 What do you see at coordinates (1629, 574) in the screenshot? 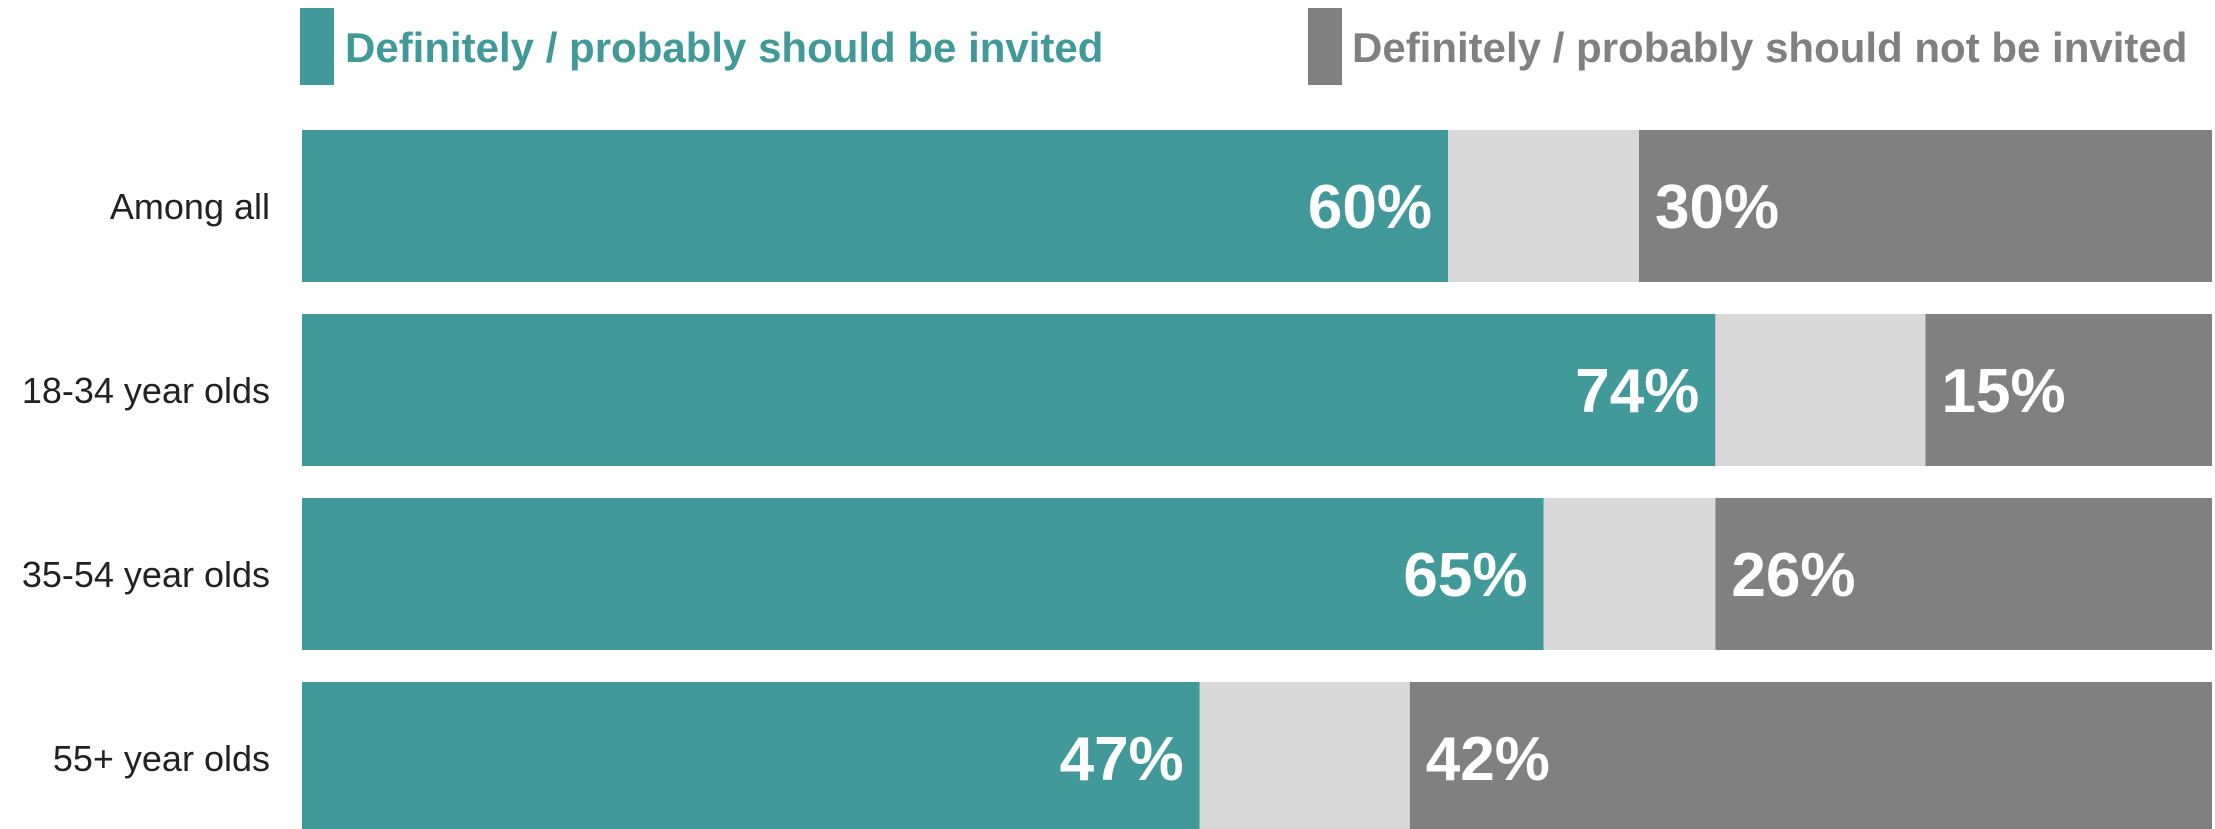
I see `bar-neutral-35-54-year-olds` at bounding box center [1629, 574].